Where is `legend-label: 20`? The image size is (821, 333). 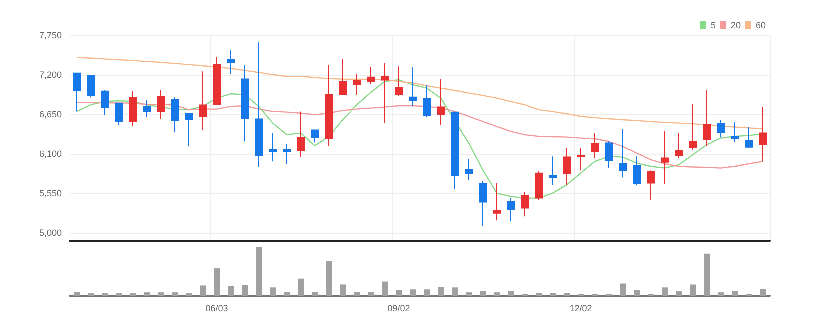 legend-label: 20 is located at coordinates (735, 25).